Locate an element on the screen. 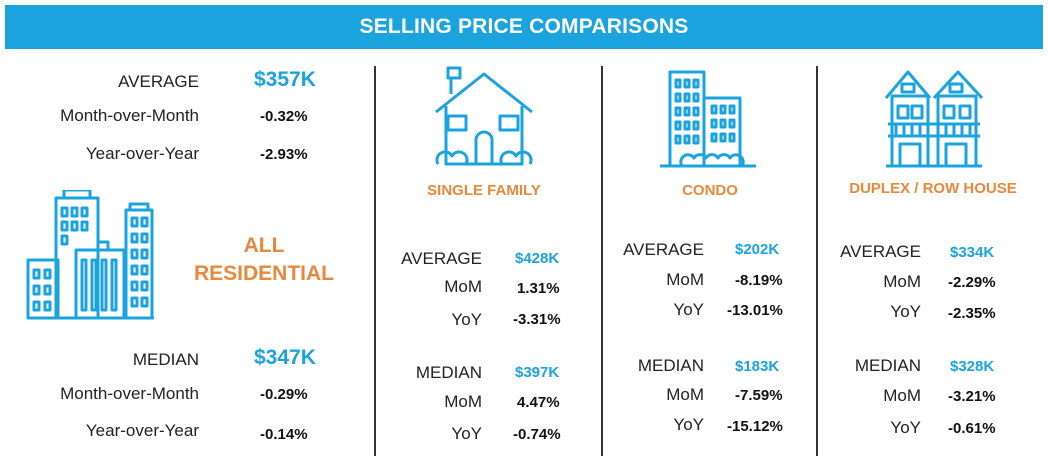 The image size is (1048, 457). category-label-line-1: ALL is located at coordinates (264, 245).